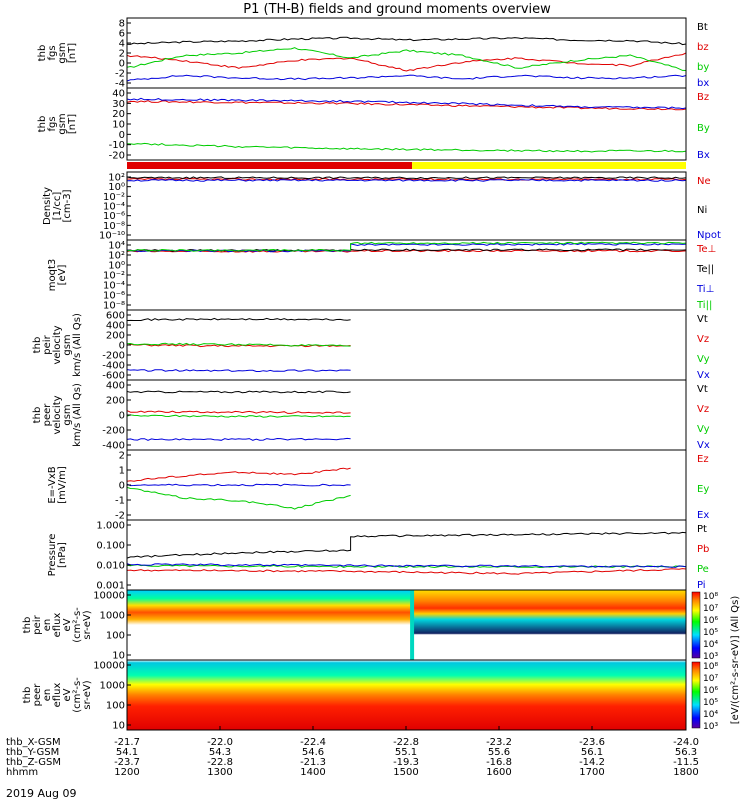 Image resolution: width=750 pixels, height=800 pixels. Describe the element at coordinates (122, 34) in the screenshot. I see `y-tick-label: 6` at that location.